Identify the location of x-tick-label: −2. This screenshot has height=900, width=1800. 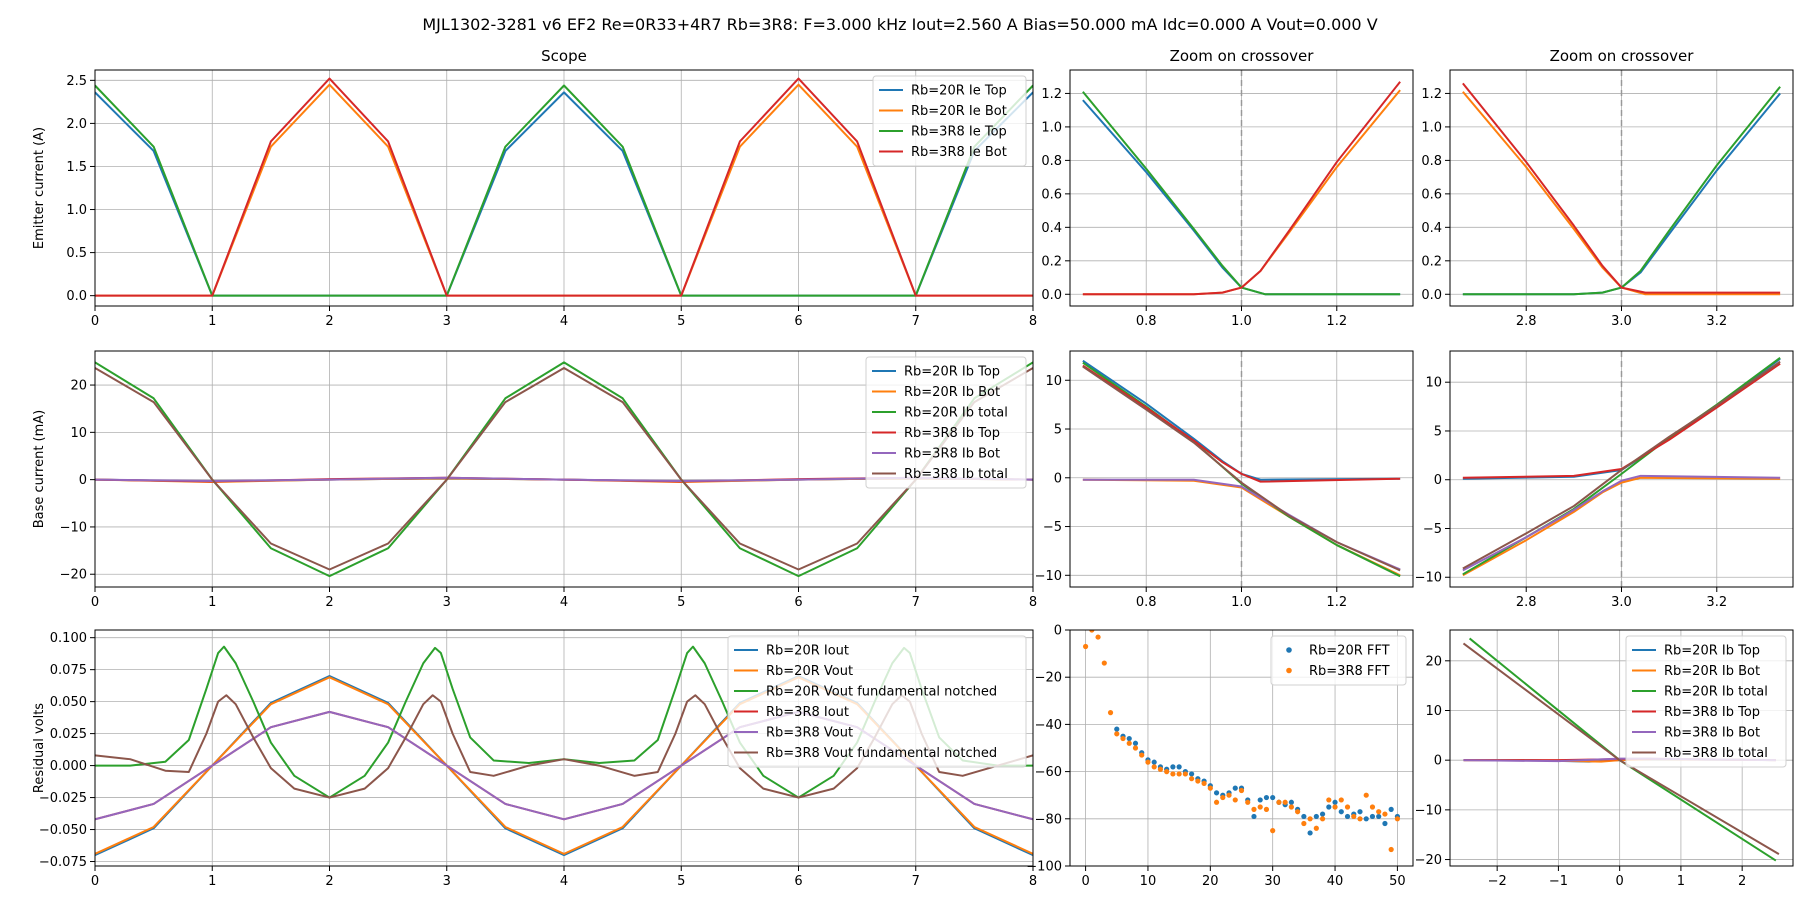
(1497, 881).